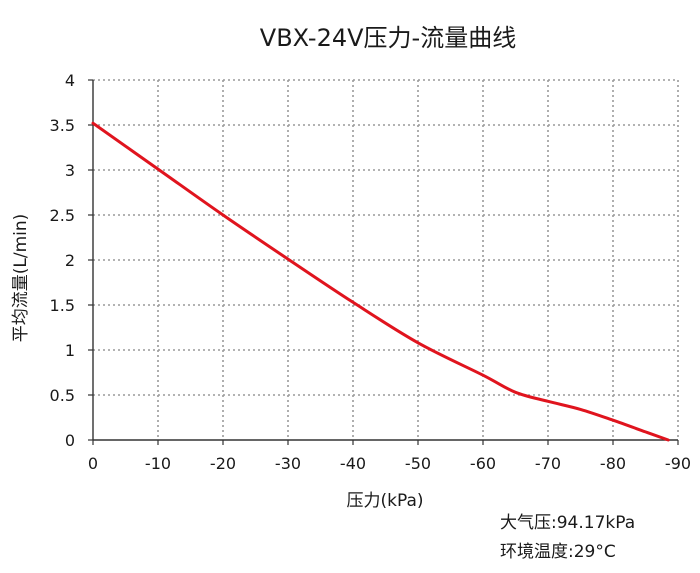 The image size is (700, 573). What do you see at coordinates (384, 501) in the screenshot?
I see `x-axis-title: 压力(kPa)` at bounding box center [384, 501].